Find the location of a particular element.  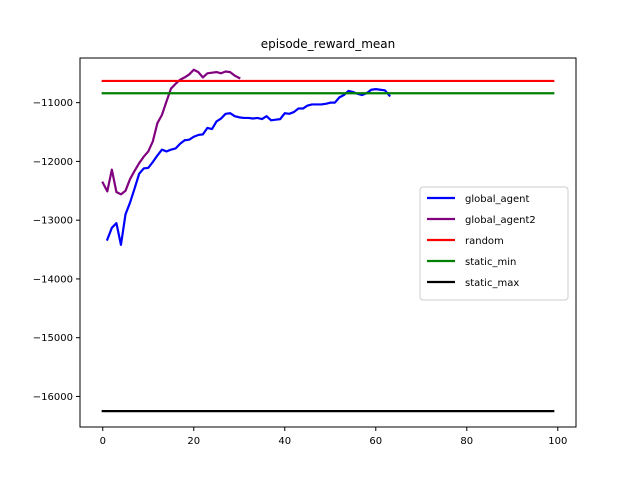

series-line-global-agent is located at coordinates (248, 167).